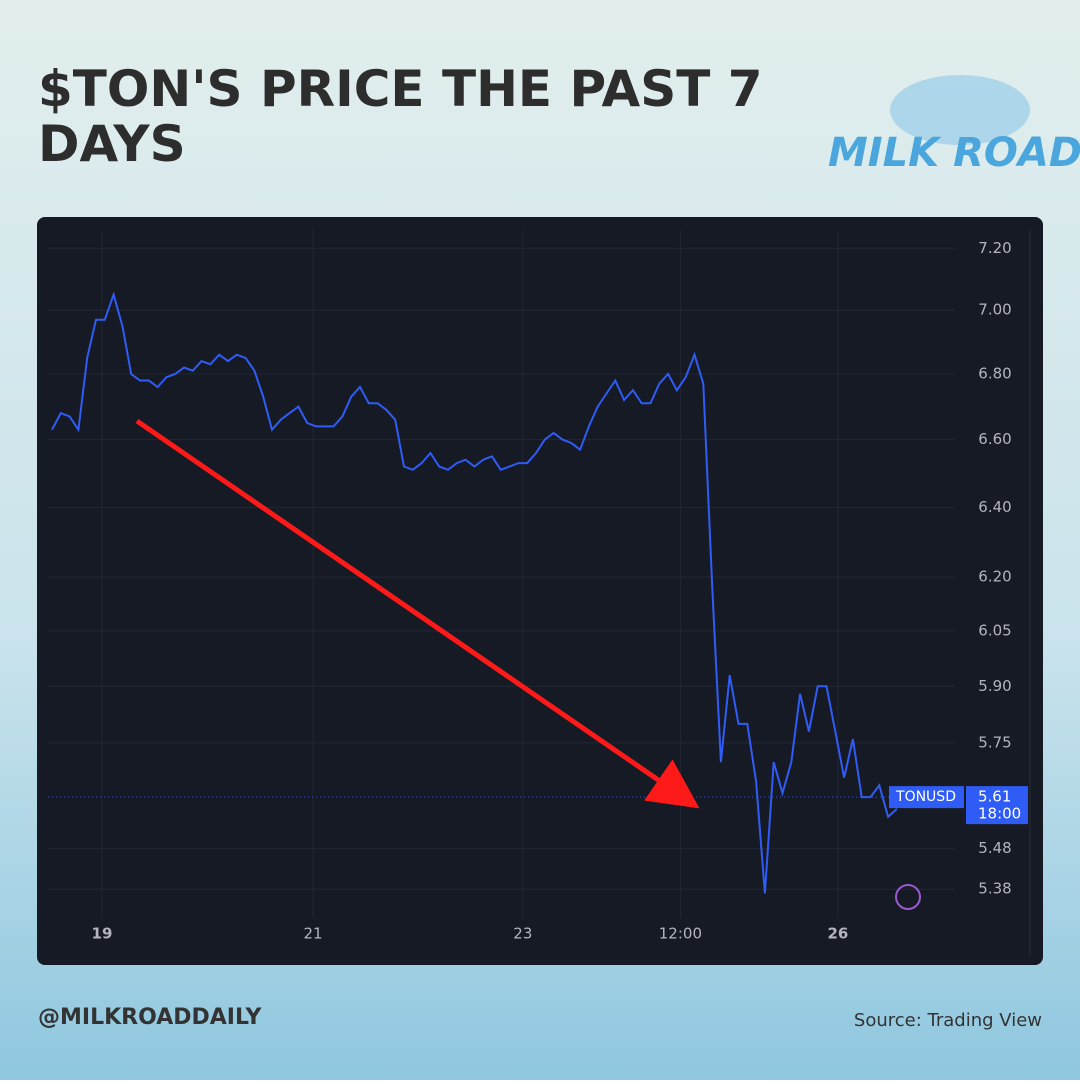 The image size is (1080, 1084). Describe the element at coordinates (150, 1017) in the screenshot. I see `handle: @MILKROADDAILY` at that location.